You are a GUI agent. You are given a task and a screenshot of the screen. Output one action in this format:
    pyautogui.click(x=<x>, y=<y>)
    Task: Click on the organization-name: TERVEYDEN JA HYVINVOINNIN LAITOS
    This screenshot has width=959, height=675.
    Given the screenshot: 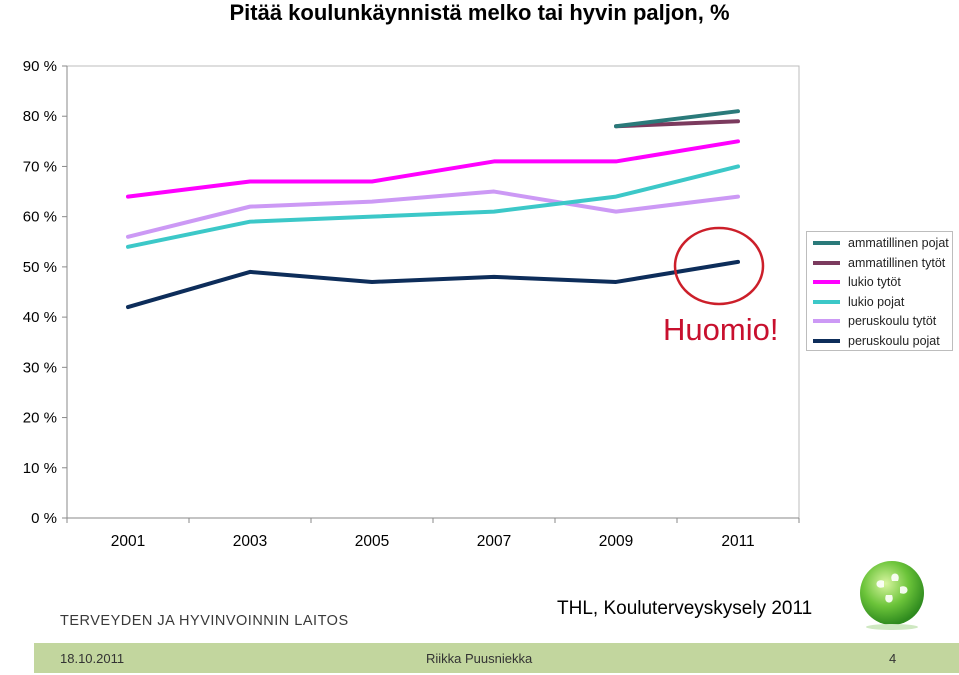 What is the action you would take?
    pyautogui.click(x=204, y=621)
    